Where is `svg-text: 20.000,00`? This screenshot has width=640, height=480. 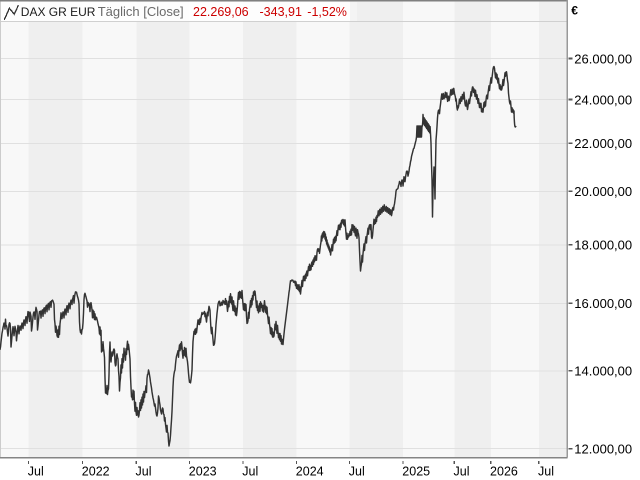 svg-text: 20.000,00 is located at coordinates (603, 191).